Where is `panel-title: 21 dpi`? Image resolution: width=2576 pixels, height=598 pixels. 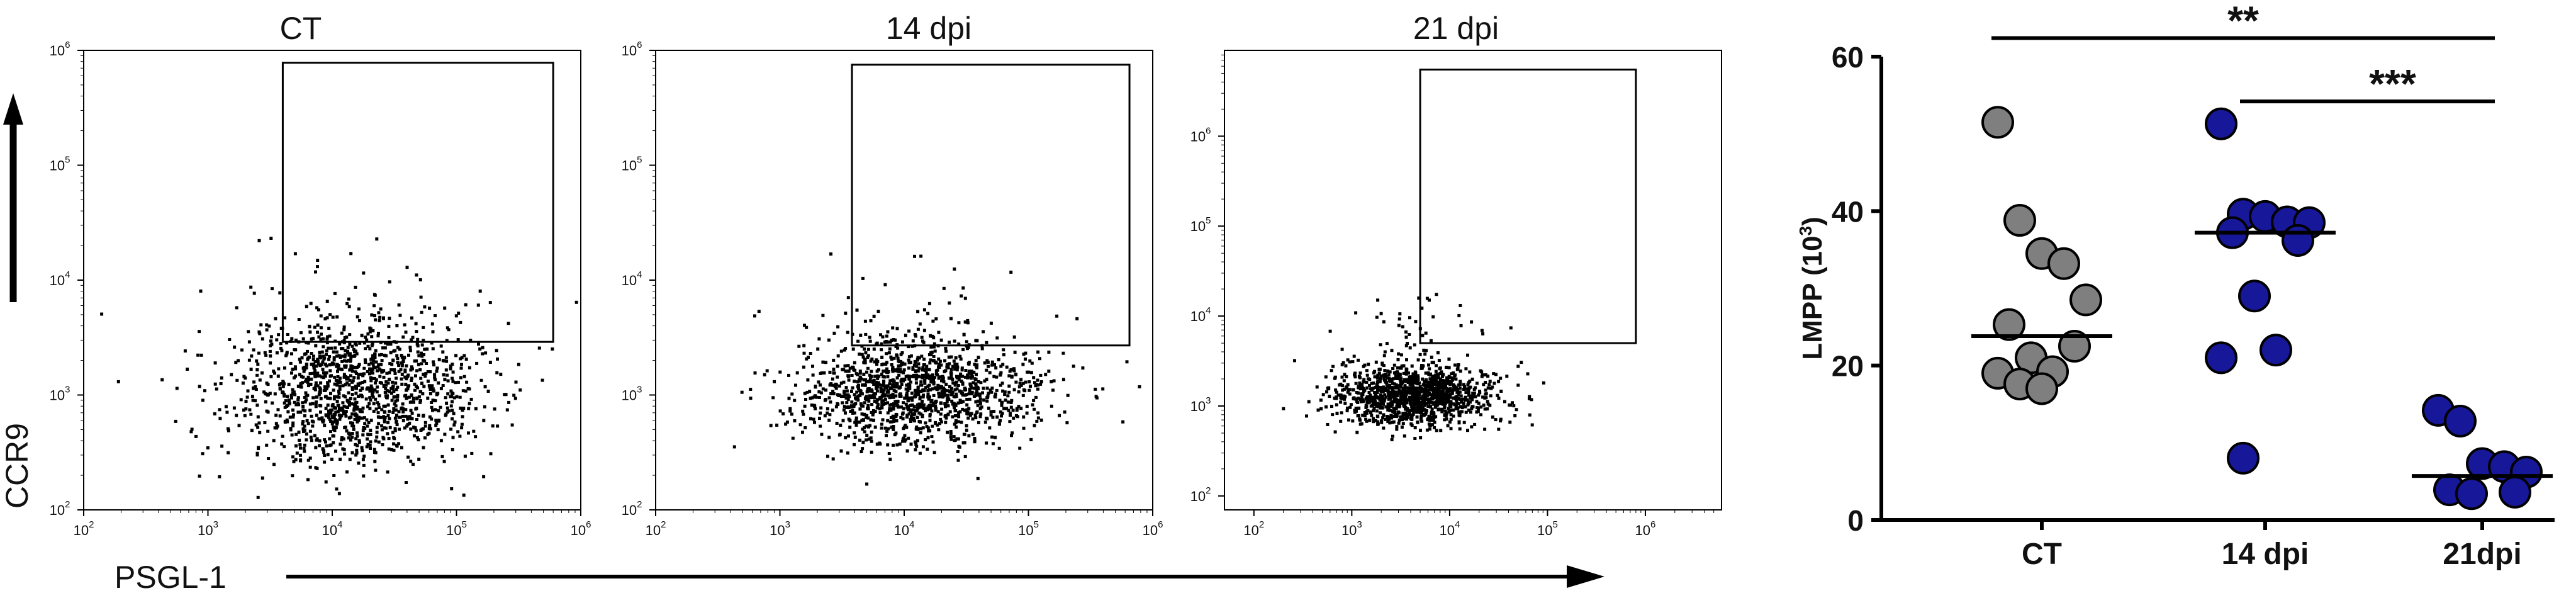
panel-title: 21 dpi is located at coordinates (1456, 28).